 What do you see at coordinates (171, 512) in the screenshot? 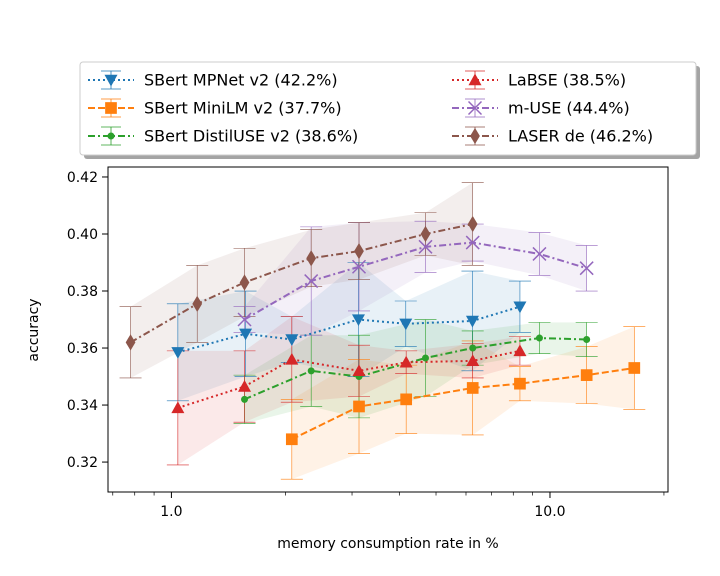
I see `x-tick-label: 1.0` at bounding box center [171, 512].